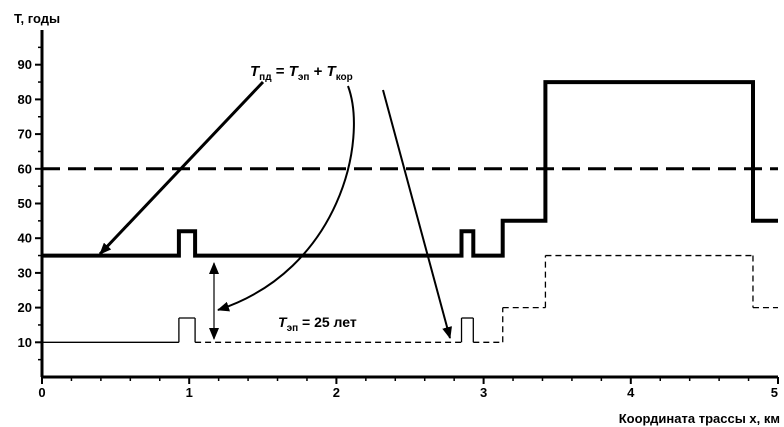  Describe the element at coordinates (41, 392) in the screenshot. I see `x-tick-label: 0` at that location.